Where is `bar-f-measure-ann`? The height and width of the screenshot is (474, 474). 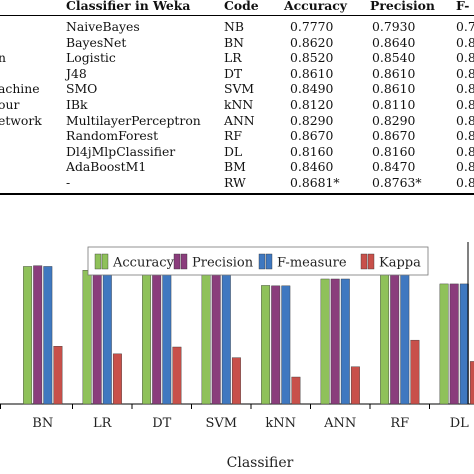 bar-f-measure-ann is located at coordinates (345, 341).